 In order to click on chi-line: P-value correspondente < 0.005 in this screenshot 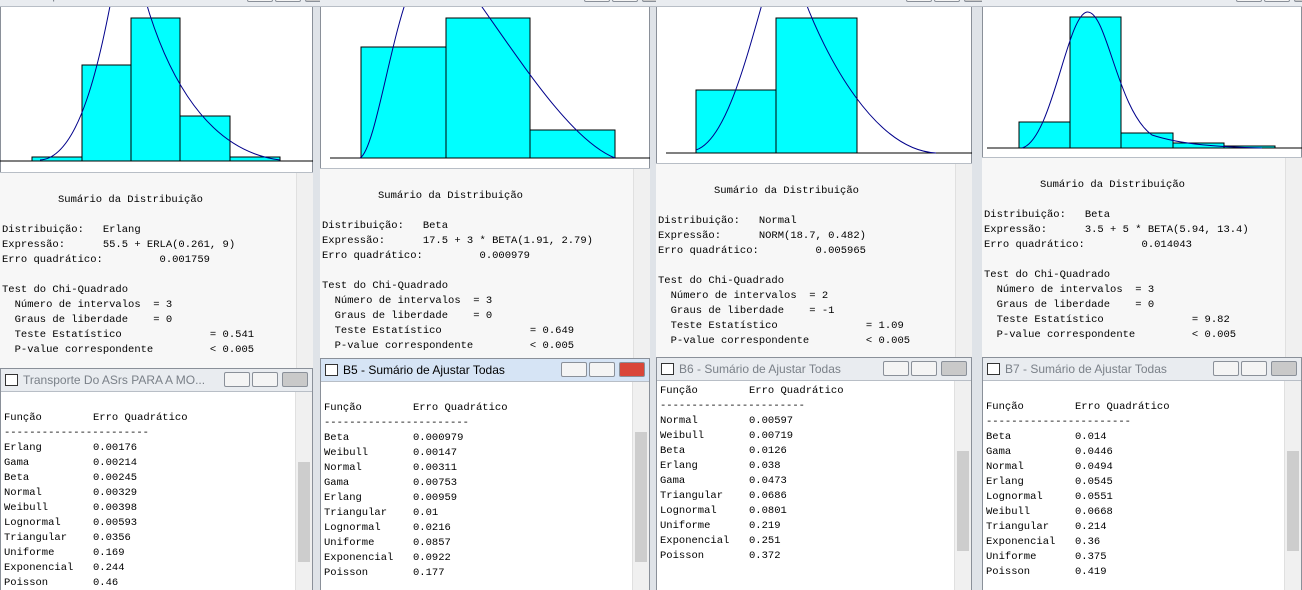, I will do `click(1110, 335)`.